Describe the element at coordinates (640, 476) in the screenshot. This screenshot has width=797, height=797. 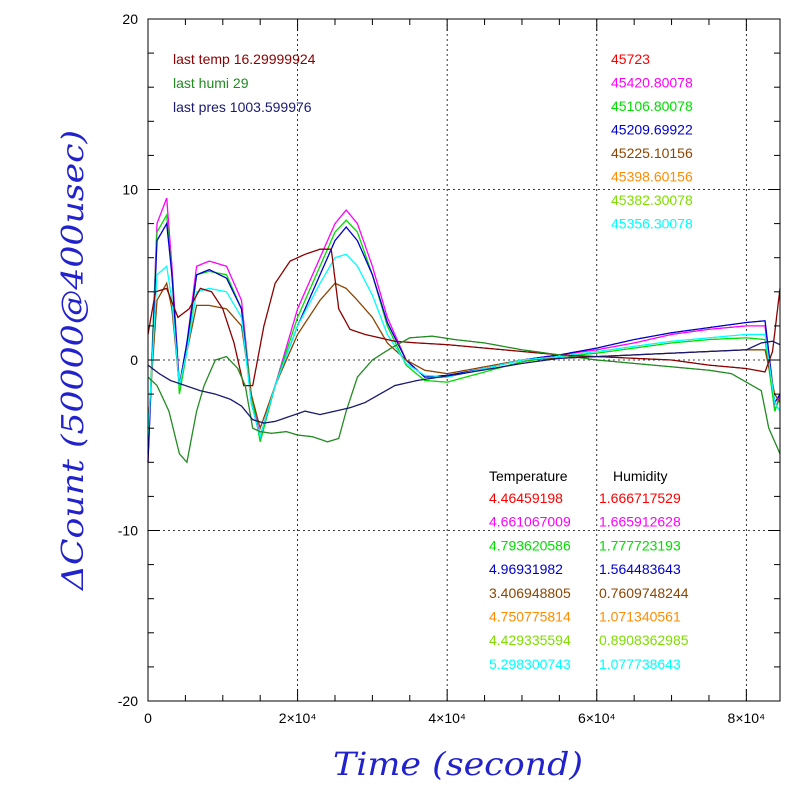
I see `humidity-header: Humidity` at that location.